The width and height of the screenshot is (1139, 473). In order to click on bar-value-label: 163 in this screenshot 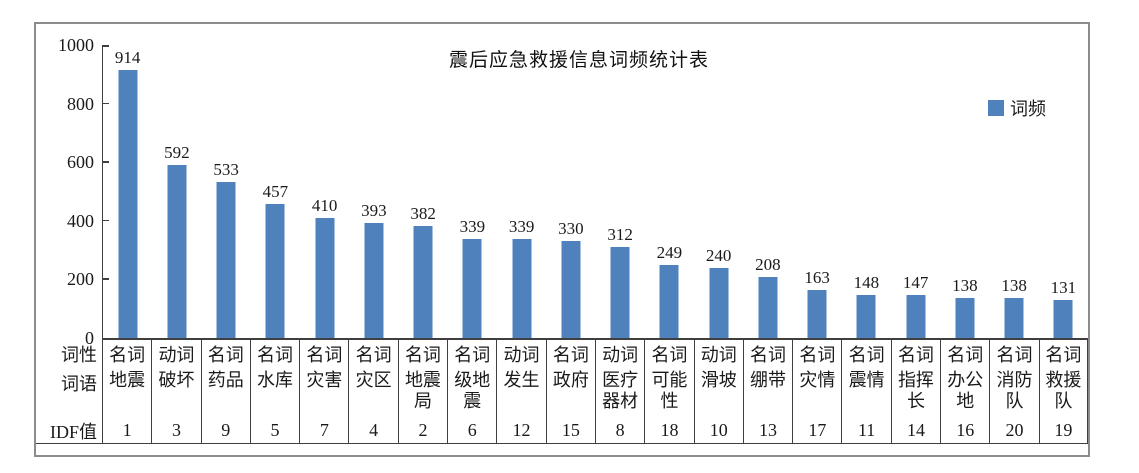, I will do `click(817, 277)`.